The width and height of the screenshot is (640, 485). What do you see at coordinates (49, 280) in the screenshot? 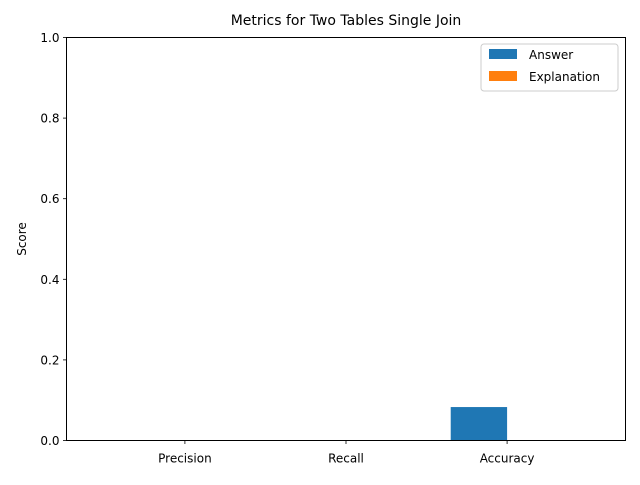
I see `y-tick-label: 0.4` at bounding box center [49, 280].